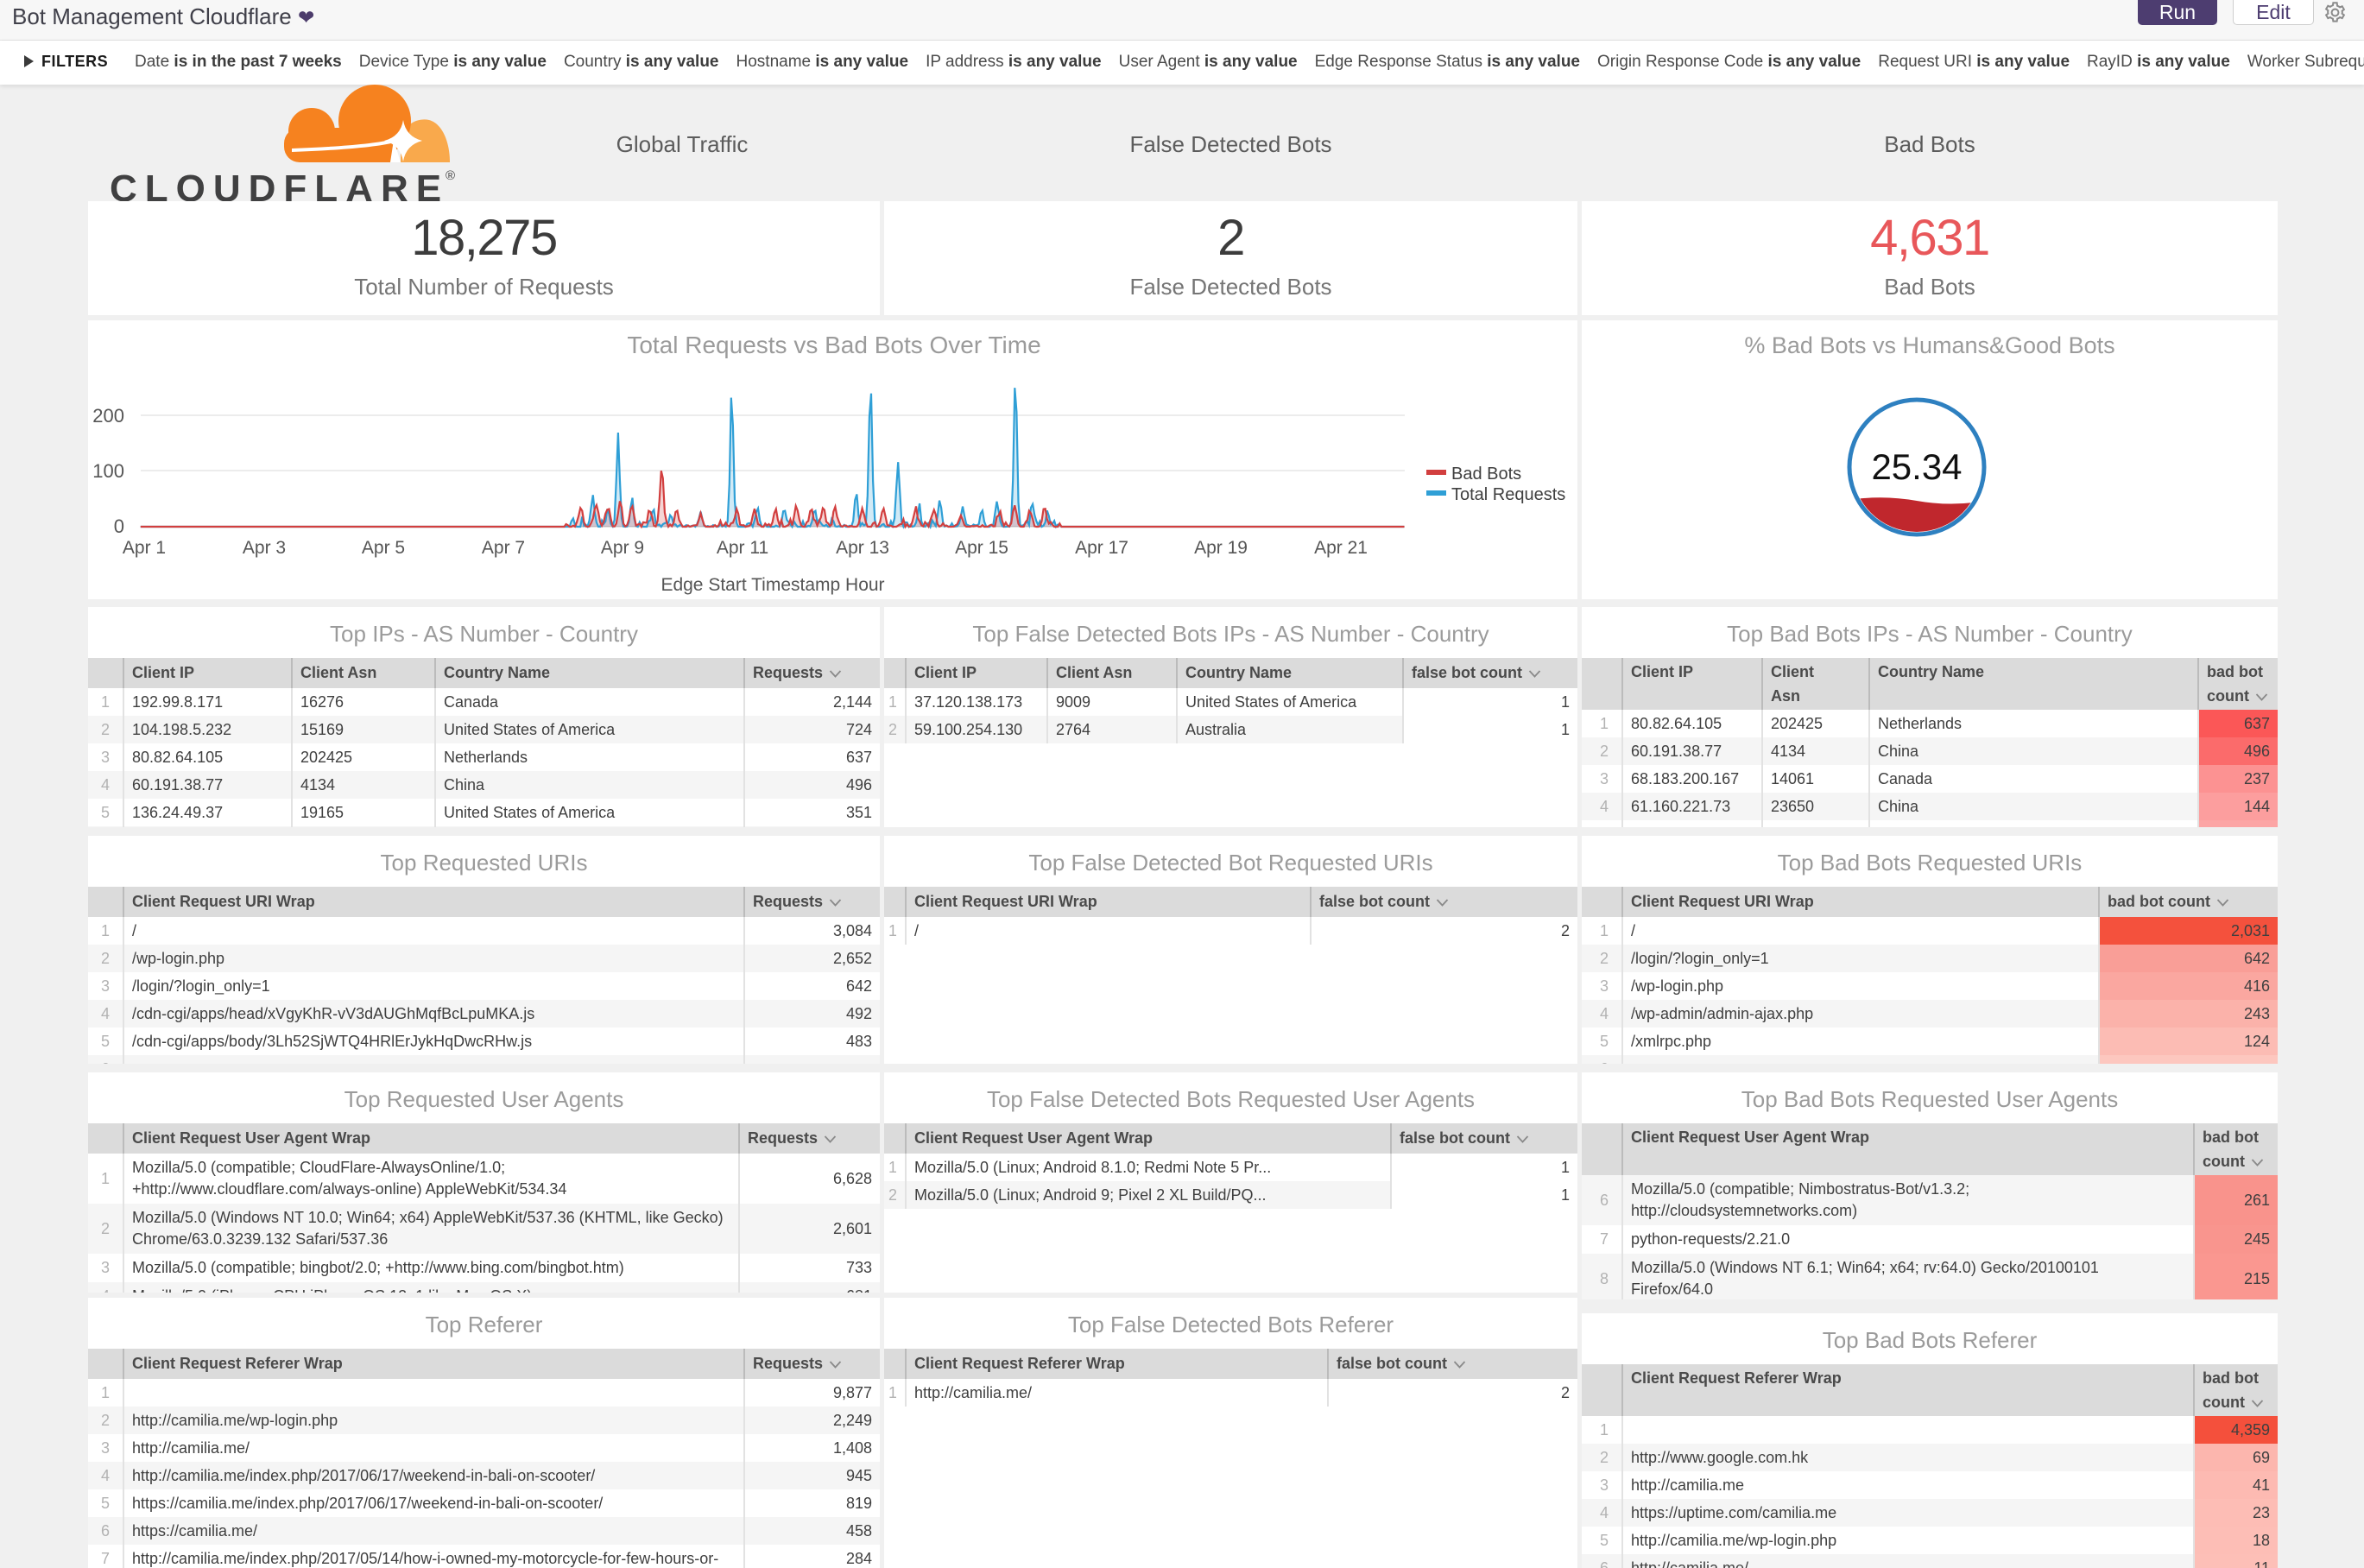 Image resolution: width=2364 pixels, height=1568 pixels. I want to click on svg-text: 0, so click(119, 526).